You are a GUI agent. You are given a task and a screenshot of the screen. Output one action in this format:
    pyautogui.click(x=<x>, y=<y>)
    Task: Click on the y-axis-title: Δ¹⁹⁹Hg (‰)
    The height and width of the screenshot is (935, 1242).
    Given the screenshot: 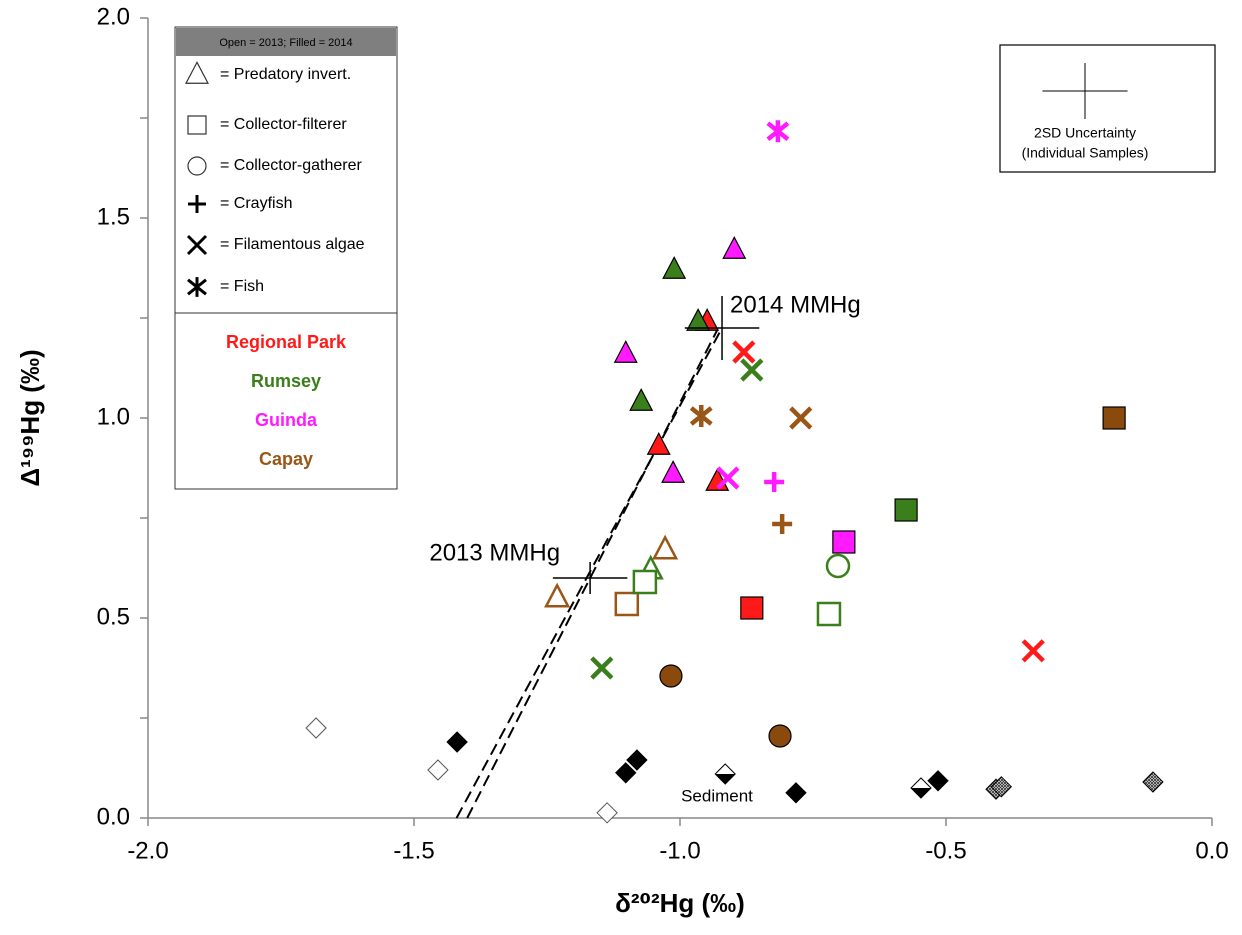 What is the action you would take?
    pyautogui.click(x=30, y=417)
    